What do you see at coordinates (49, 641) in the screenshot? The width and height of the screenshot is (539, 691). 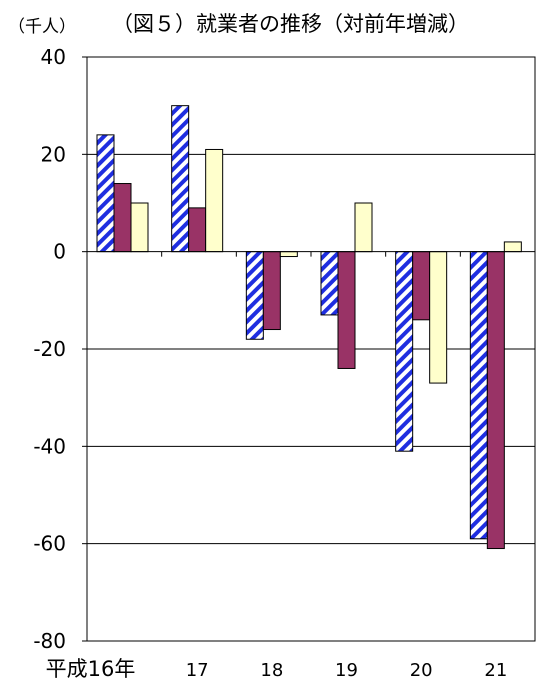 I see `y-tick-label: -80` at bounding box center [49, 641].